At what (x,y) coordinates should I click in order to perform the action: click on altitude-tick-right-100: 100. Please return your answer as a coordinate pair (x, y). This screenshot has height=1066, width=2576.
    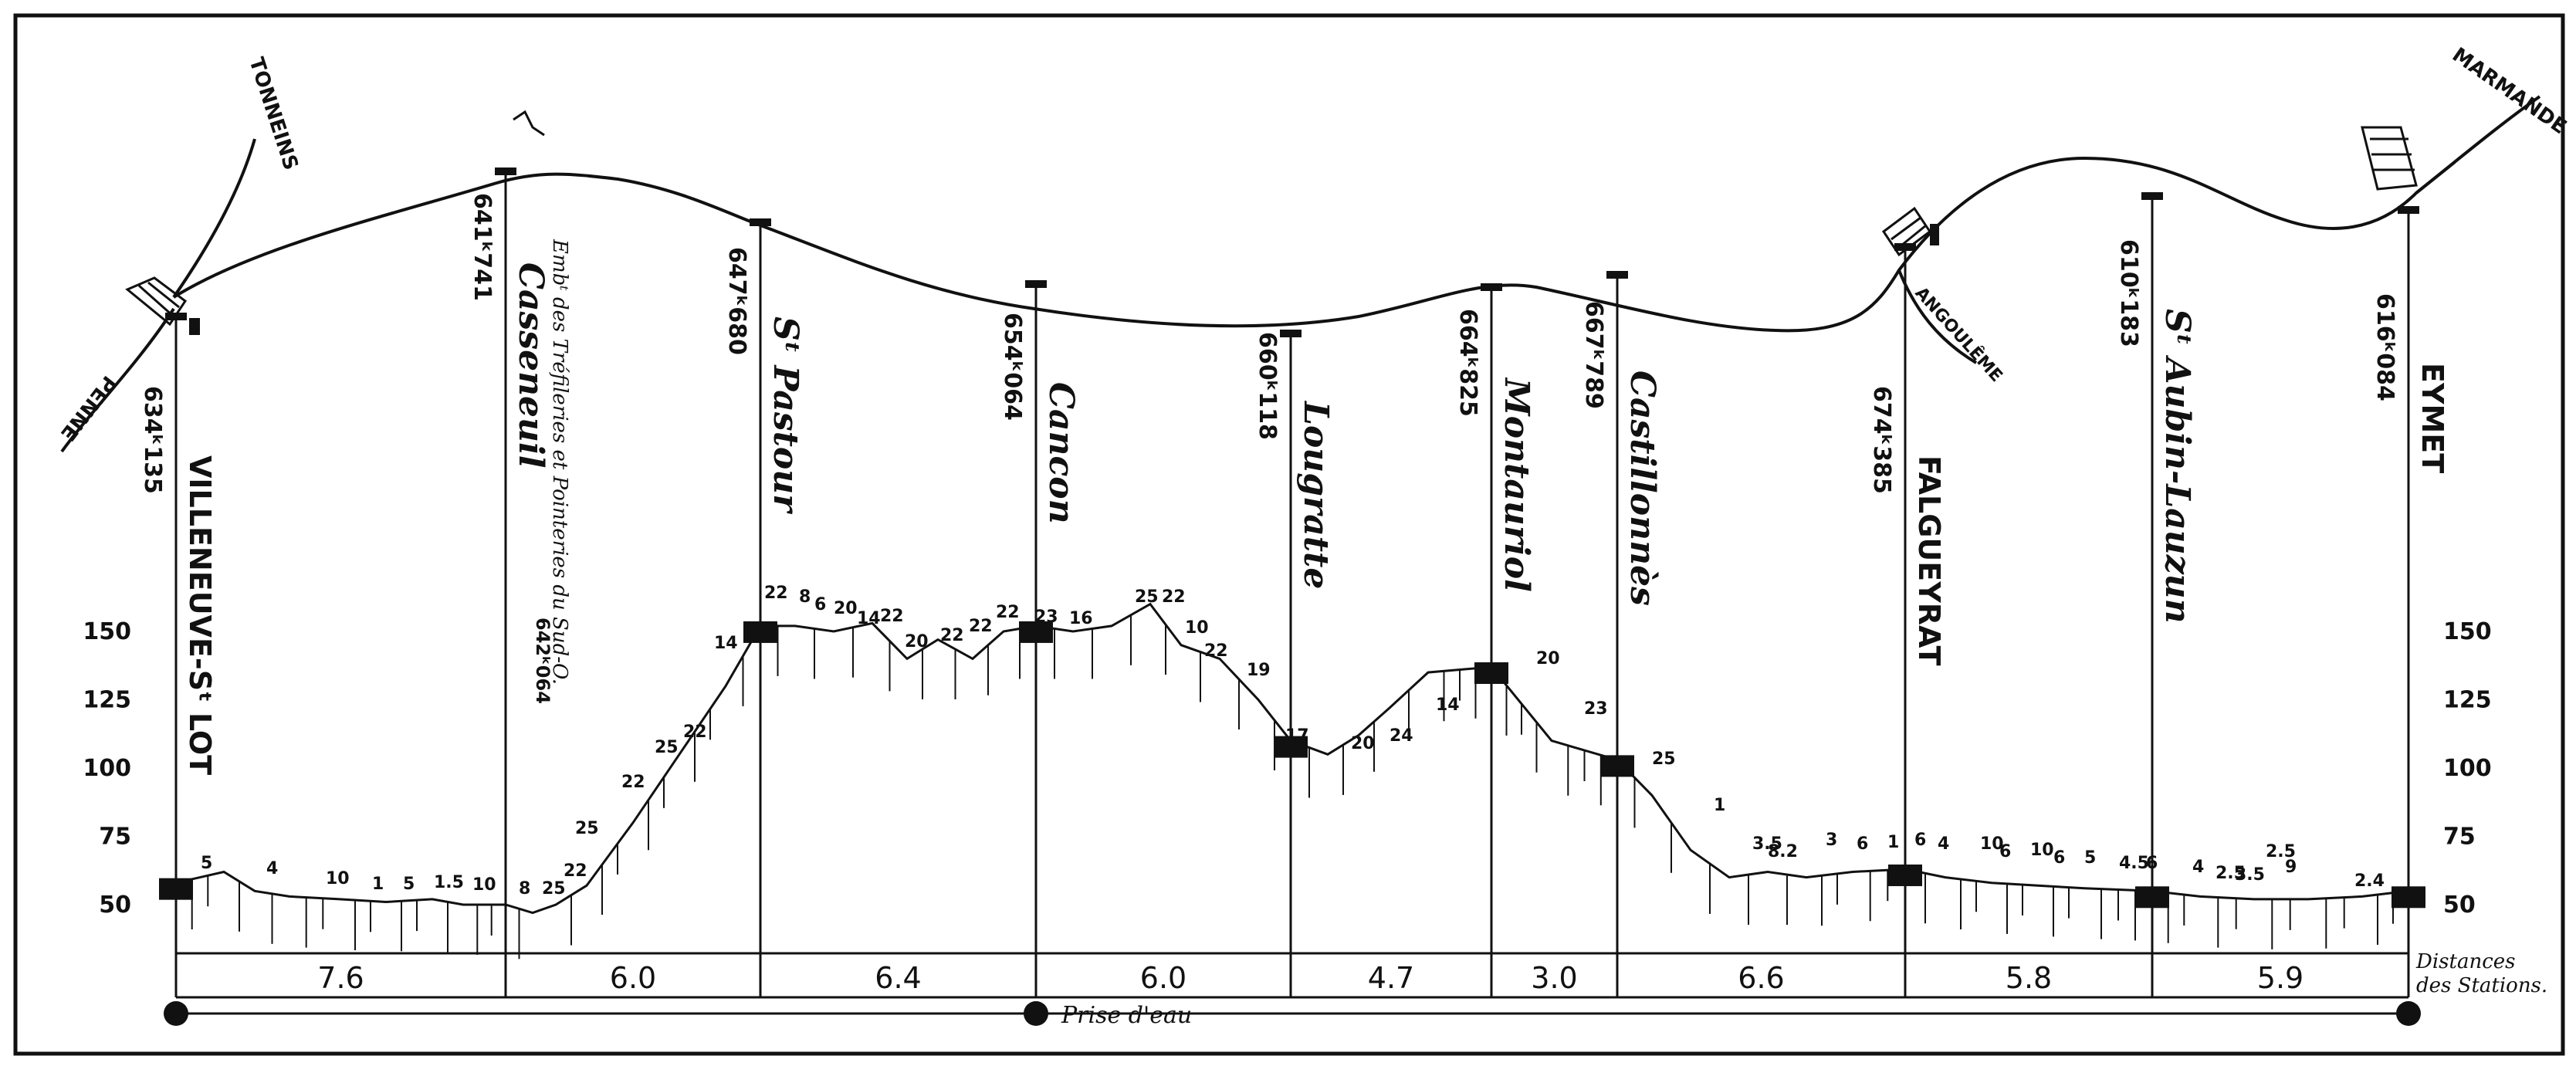
    Looking at the image, I should click on (2468, 768).